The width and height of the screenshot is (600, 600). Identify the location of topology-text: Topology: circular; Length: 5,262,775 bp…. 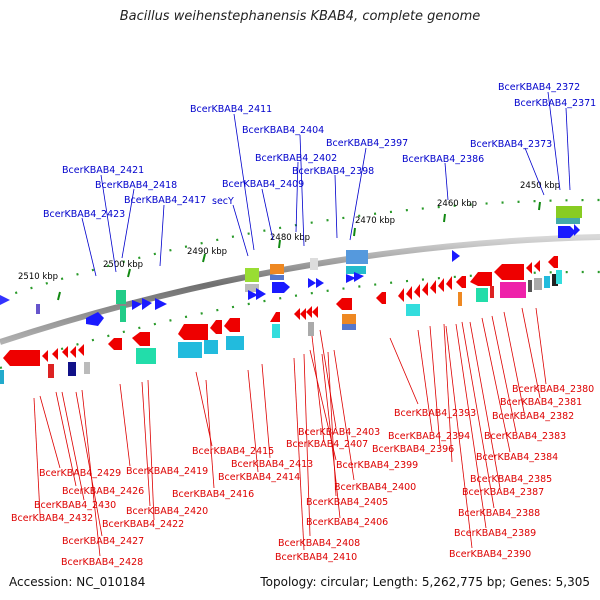
(425, 582).